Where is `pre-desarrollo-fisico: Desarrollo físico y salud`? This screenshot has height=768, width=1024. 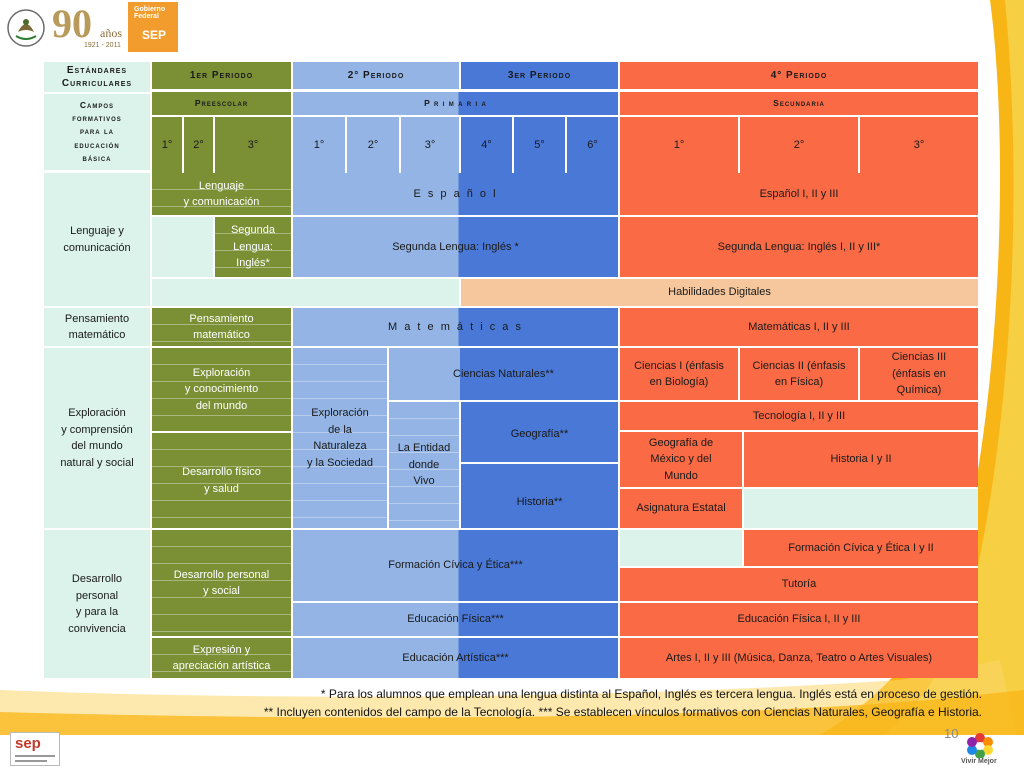 pre-desarrollo-fisico: Desarrollo físico y salud is located at coordinates (221, 480).